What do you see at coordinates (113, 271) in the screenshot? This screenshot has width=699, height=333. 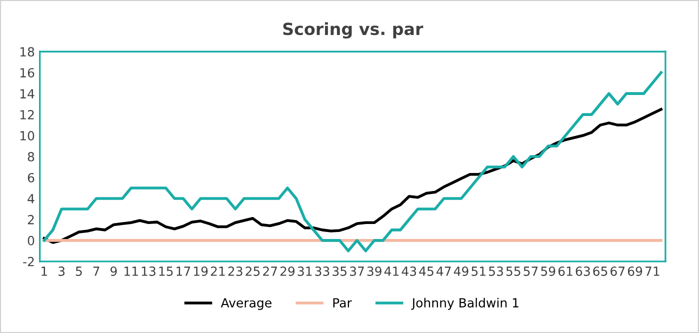 I see `x-tick-label: 9` at bounding box center [113, 271].